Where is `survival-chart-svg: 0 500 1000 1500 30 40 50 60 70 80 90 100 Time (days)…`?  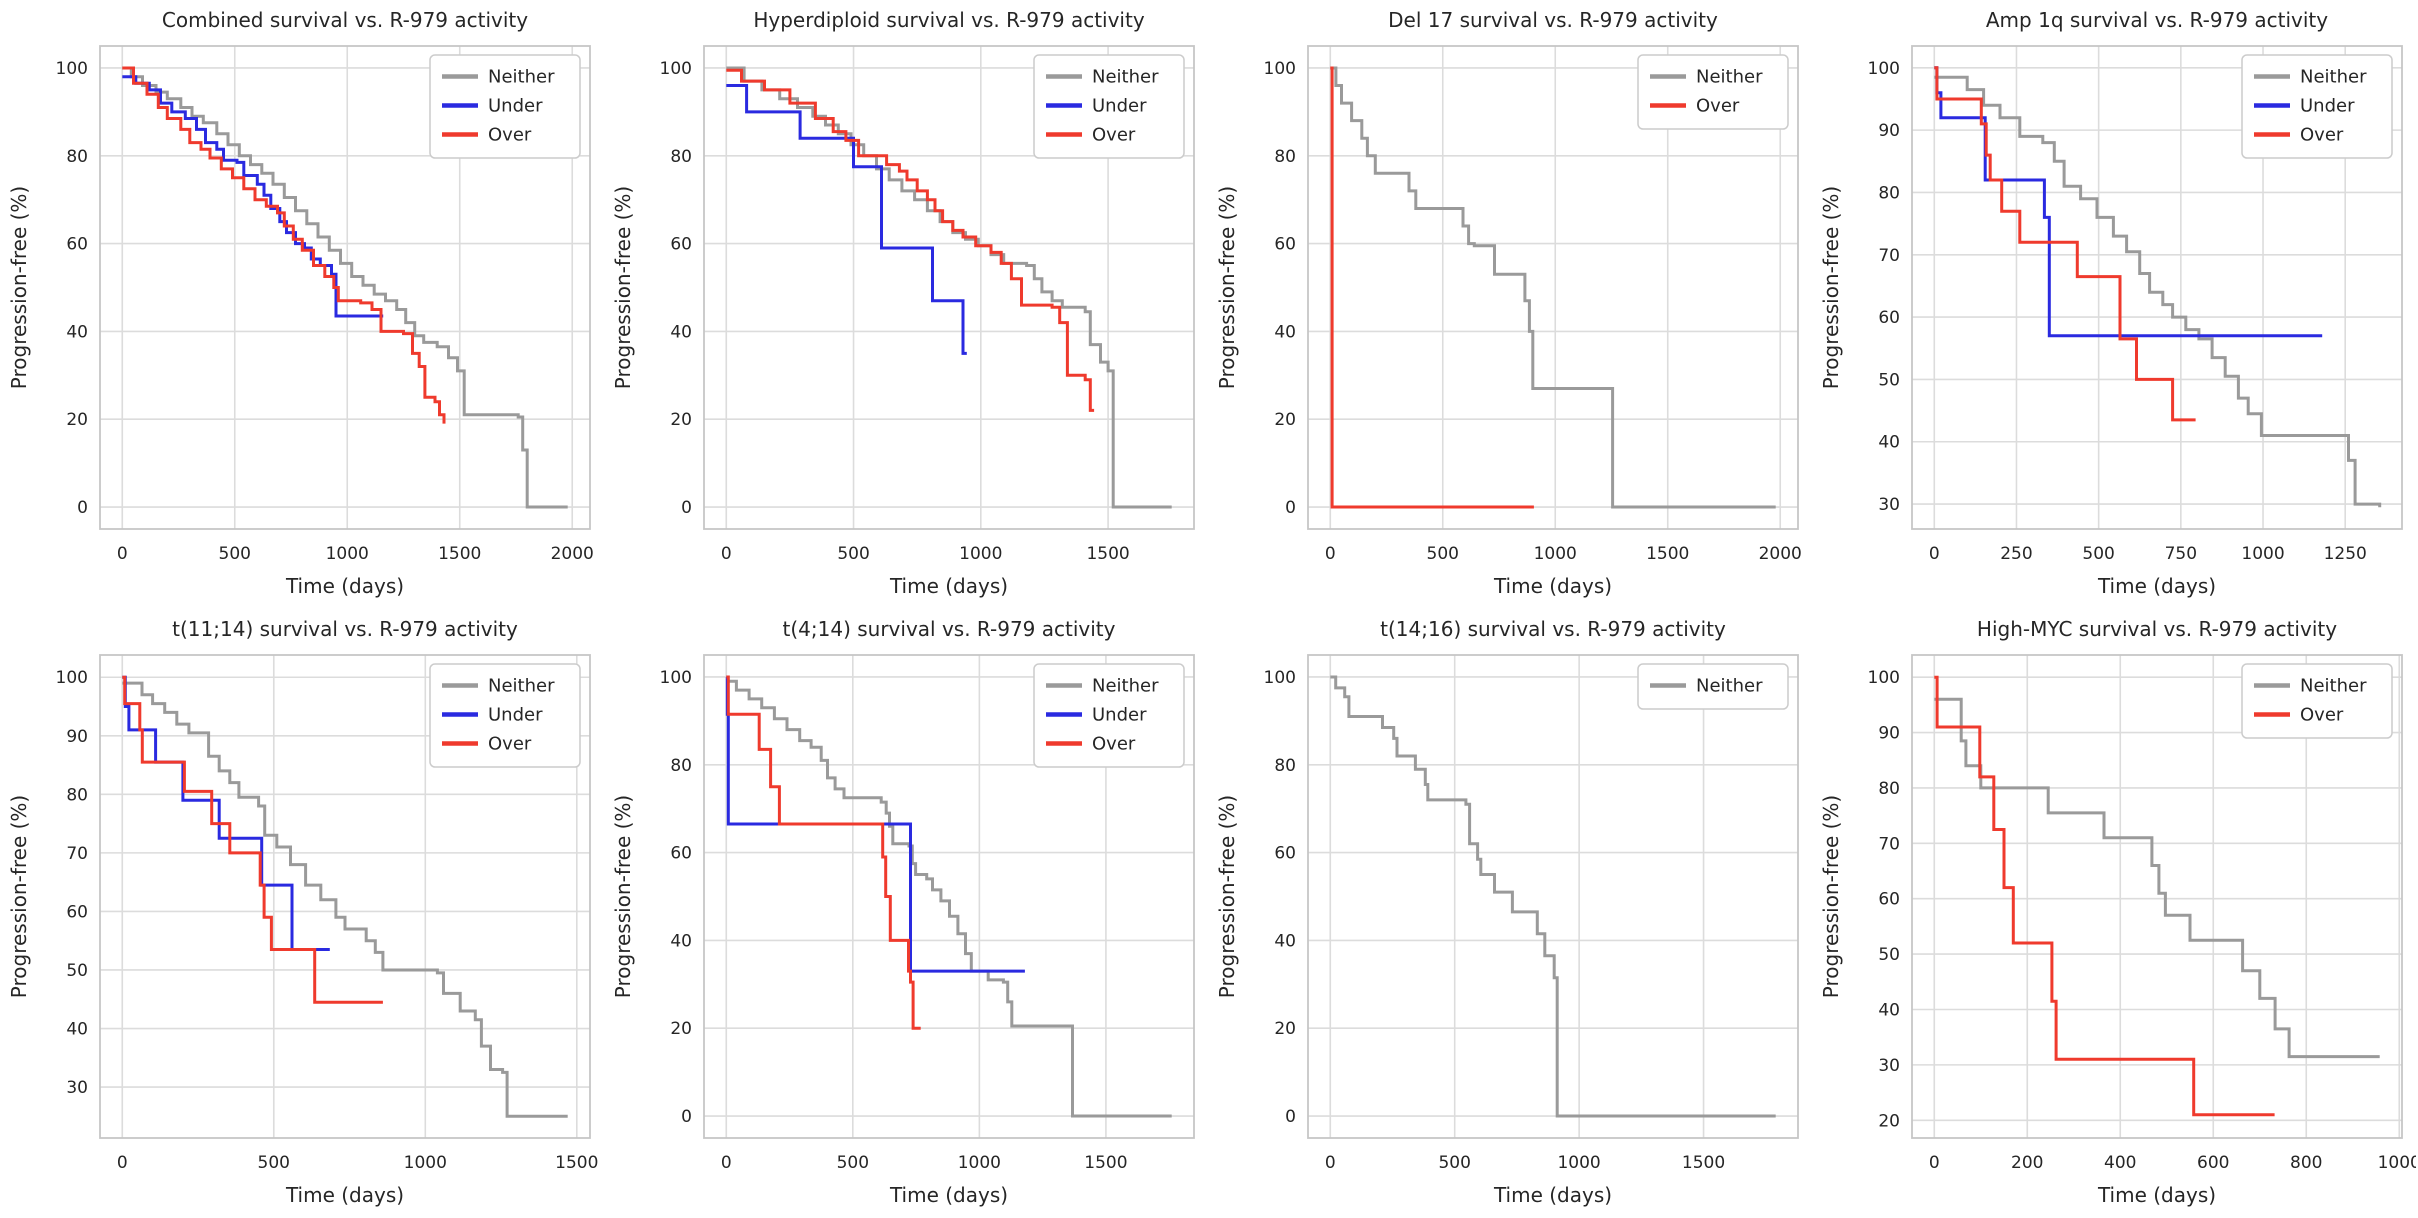
survival-chart-svg: 0 500 1000 1500 30 40 50 60 70 80 90 100 Time (days)… is located at coordinates (303, 912).